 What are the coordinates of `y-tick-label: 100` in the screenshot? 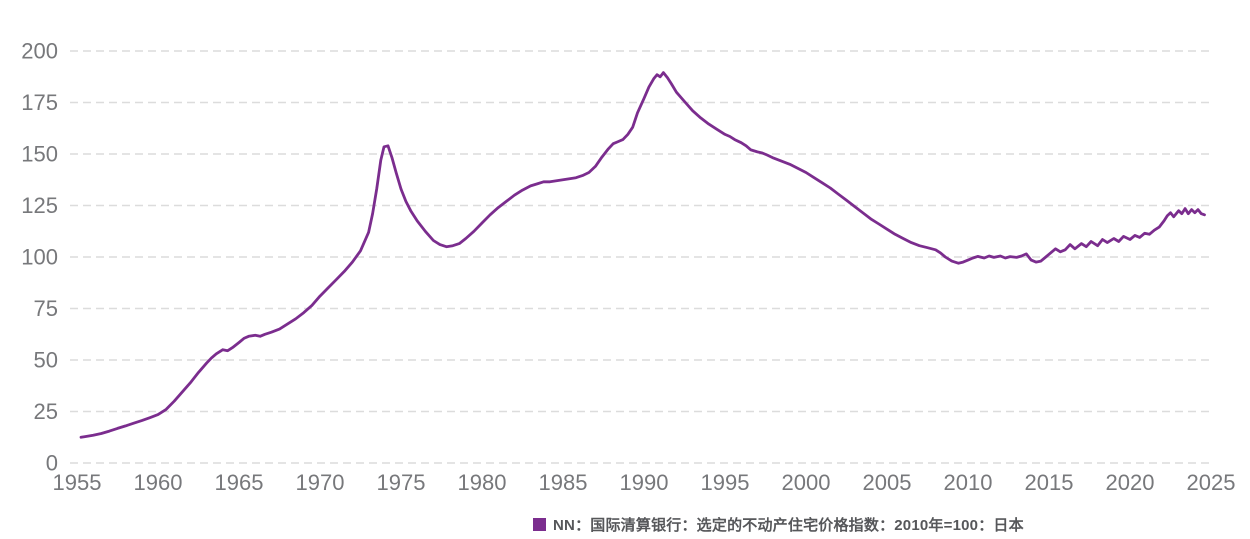 It's located at (39, 257).